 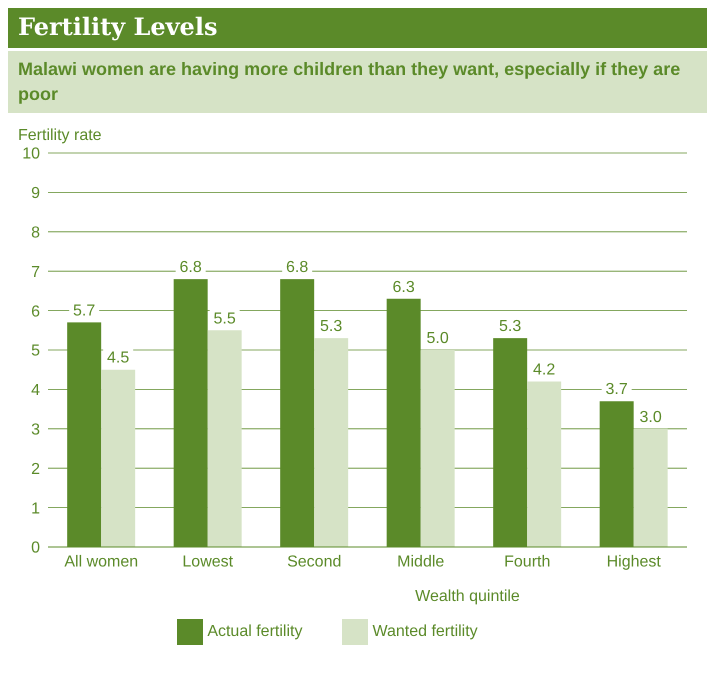 I want to click on y-tick-label: 1, so click(x=35, y=509).